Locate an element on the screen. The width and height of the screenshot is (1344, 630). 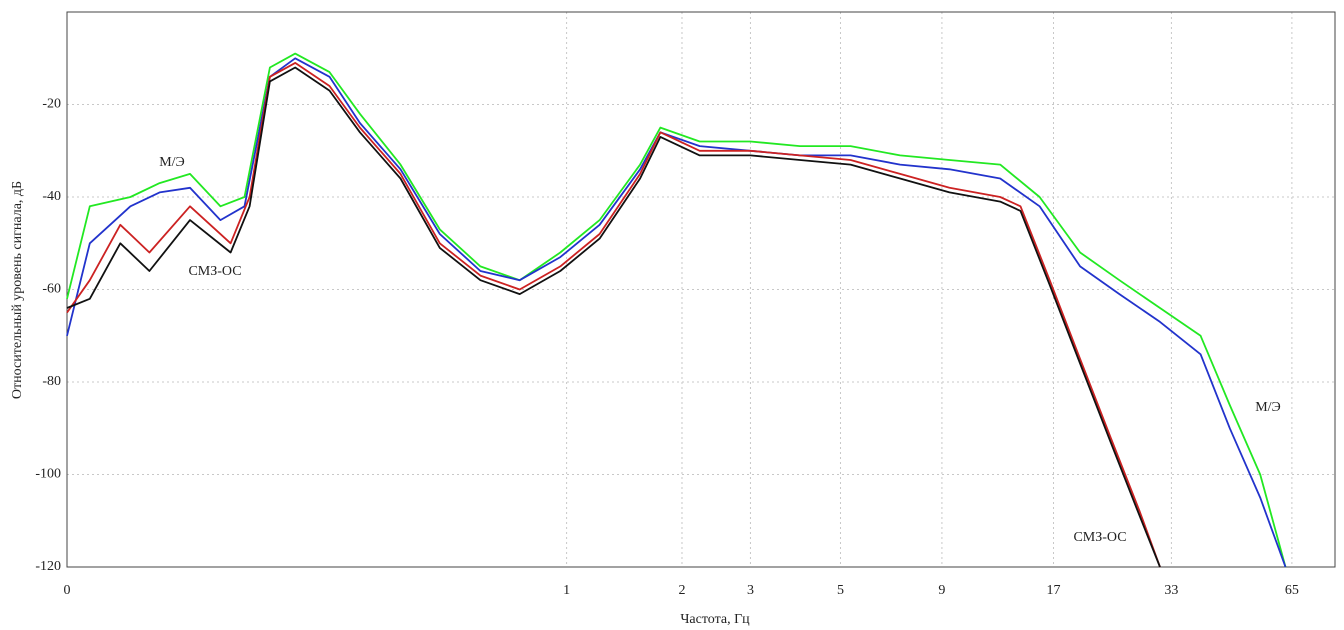
y-tick-label: -20 is located at coordinates (51, 104).